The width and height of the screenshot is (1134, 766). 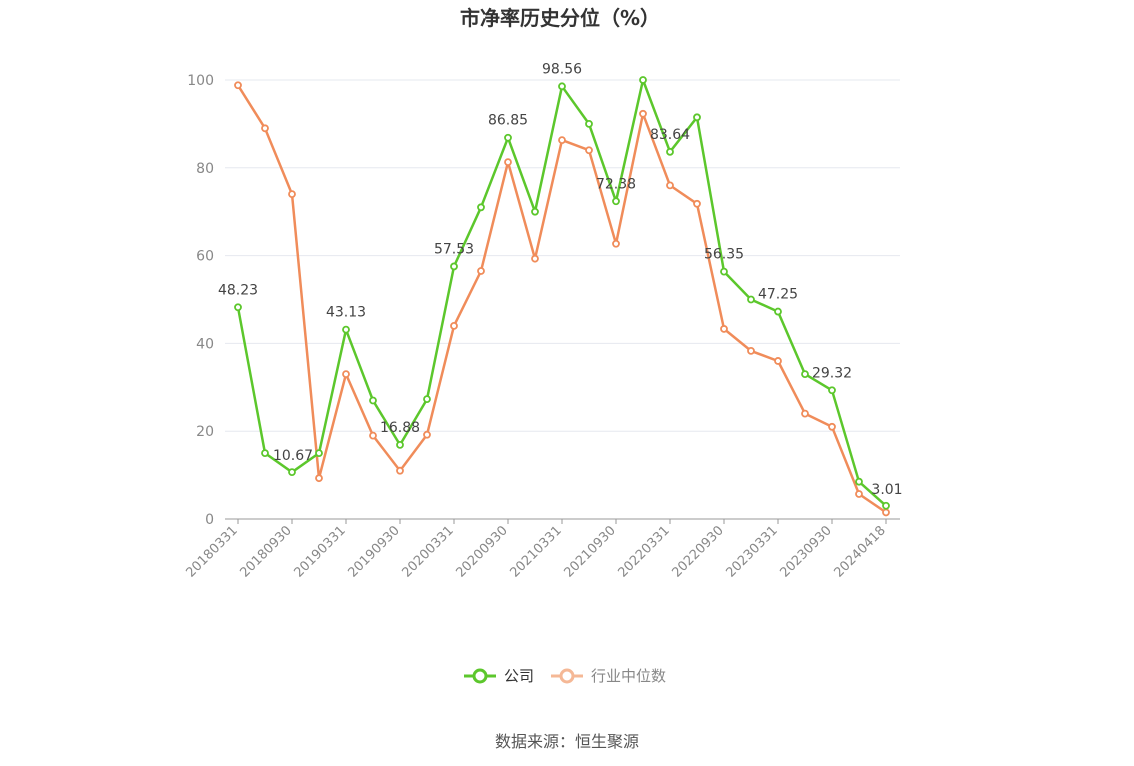 I want to click on x-tick-label-20210930: 20210930, so click(x=589, y=551).